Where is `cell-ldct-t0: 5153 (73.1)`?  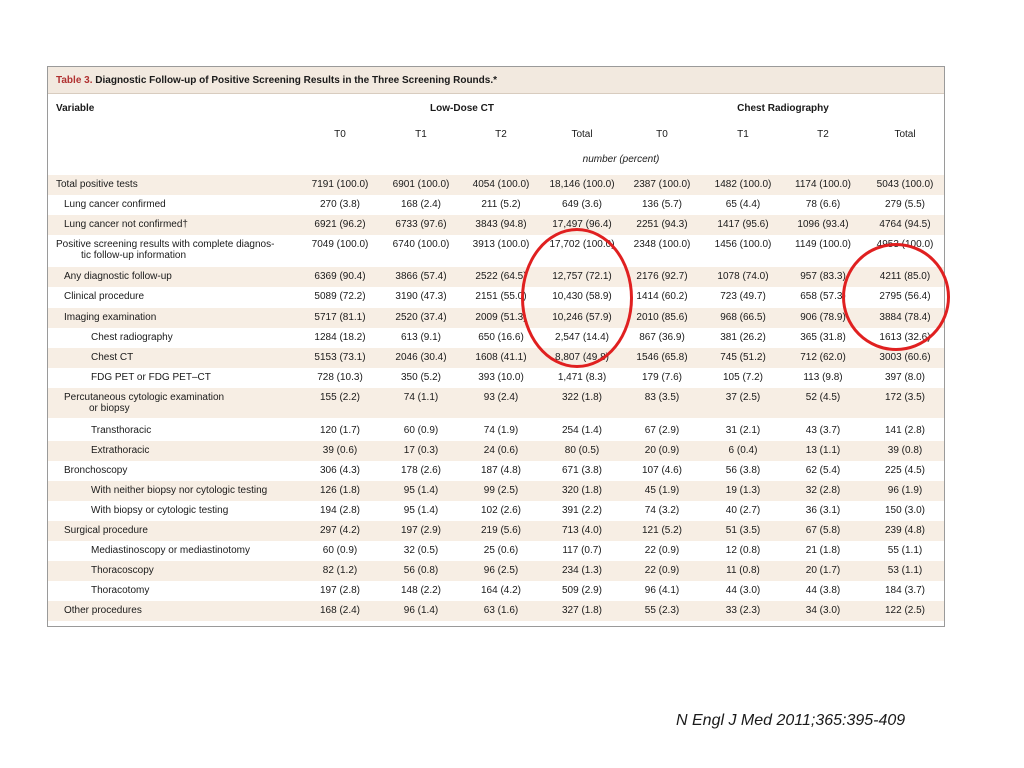
cell-ldct-t0: 5153 (73.1) is located at coordinates (340, 357).